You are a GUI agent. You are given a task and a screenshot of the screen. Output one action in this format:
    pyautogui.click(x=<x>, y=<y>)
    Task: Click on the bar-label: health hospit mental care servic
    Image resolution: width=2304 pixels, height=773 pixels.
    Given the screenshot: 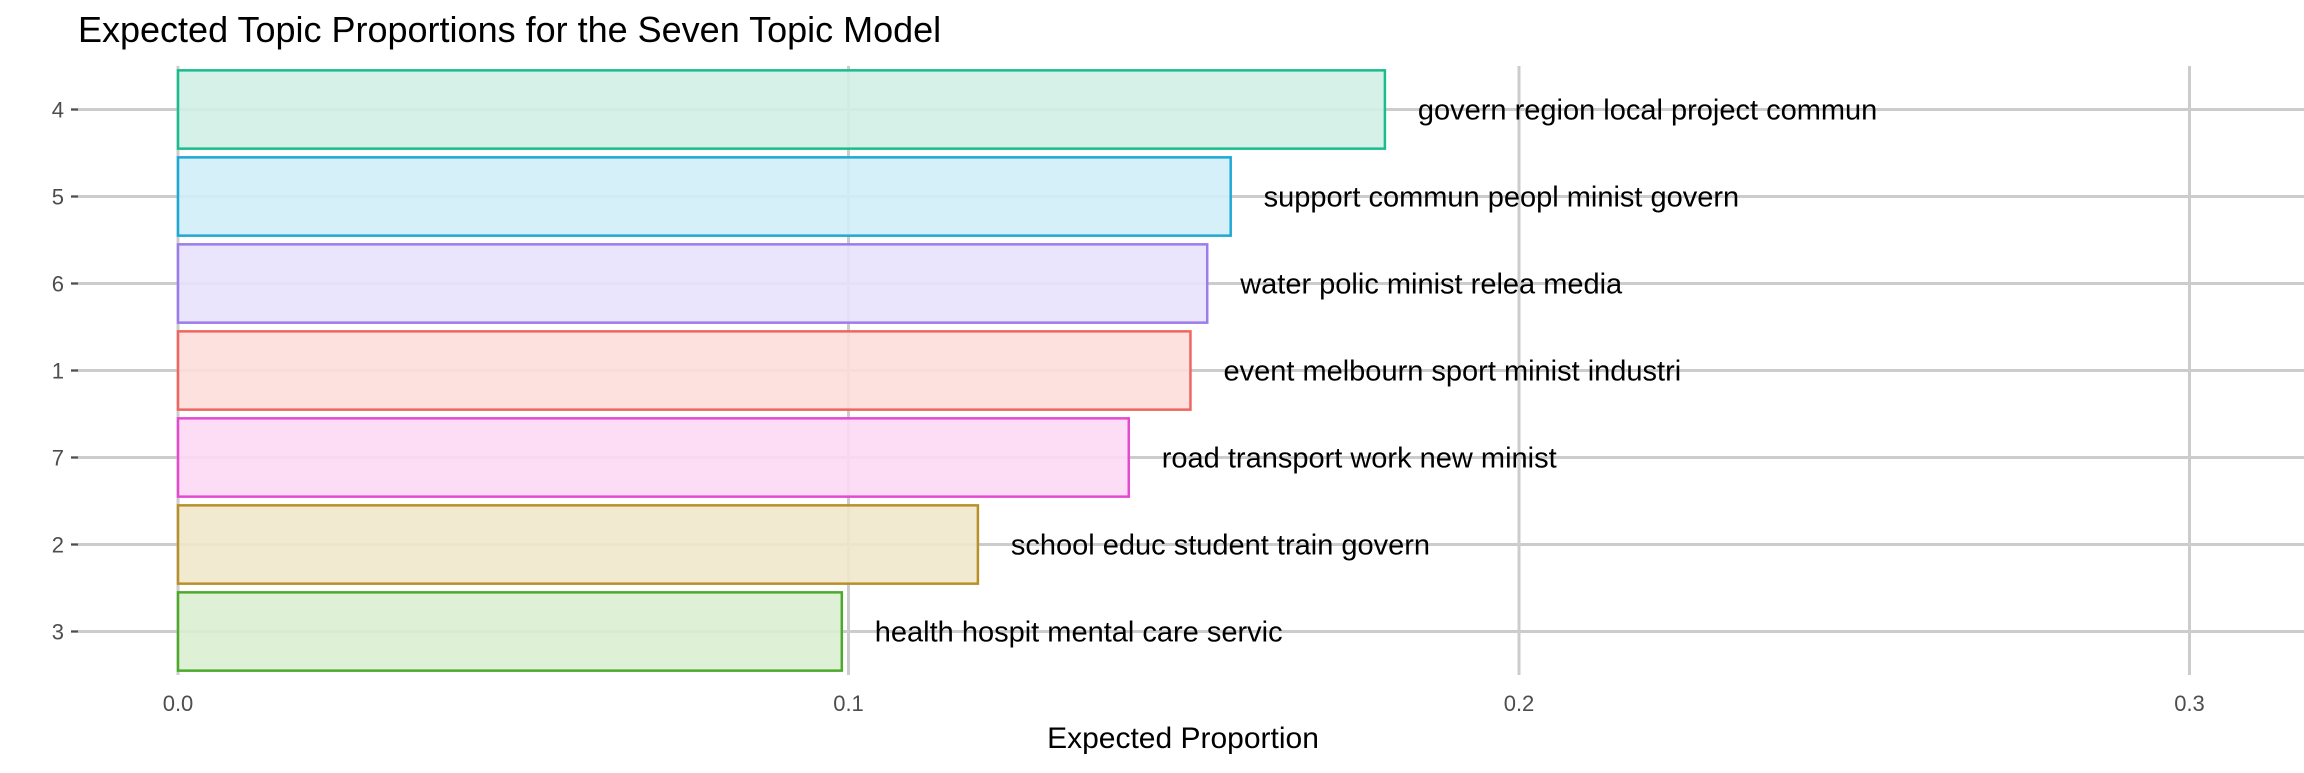 What is the action you would take?
    pyautogui.click(x=1079, y=633)
    